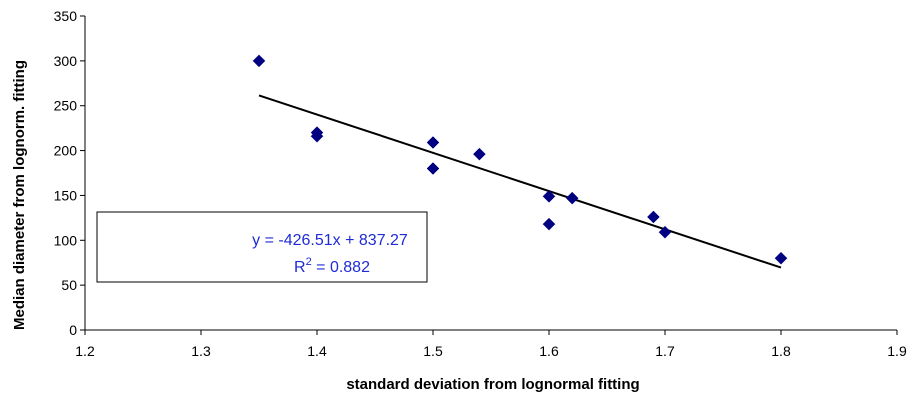  Describe the element at coordinates (69, 173) in the screenshot. I see `y-axis-ticks: 0 50 100 150 200 250 300 350` at that location.